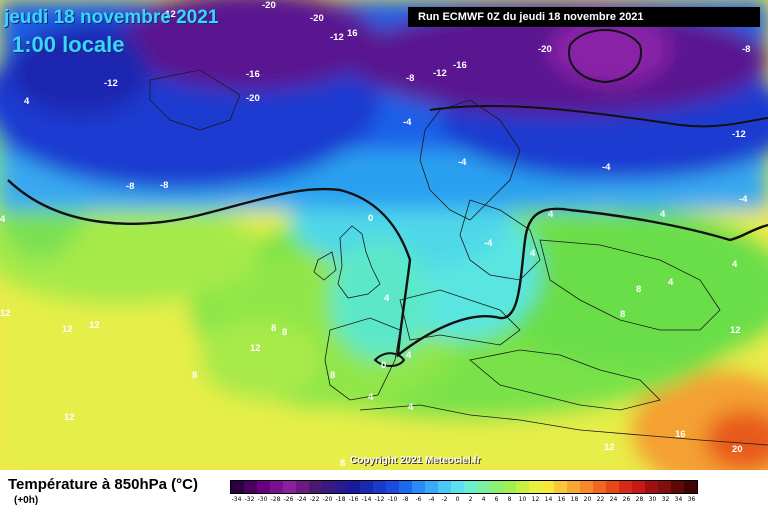 Image resolution: width=768 pixels, height=512 pixels. I want to click on iso-label: -16, so click(460, 65).